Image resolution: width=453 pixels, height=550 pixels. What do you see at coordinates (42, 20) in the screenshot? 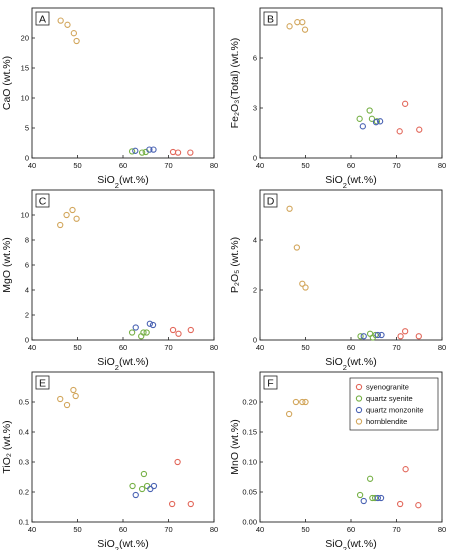
I see `panel-letter: A` at bounding box center [42, 20].